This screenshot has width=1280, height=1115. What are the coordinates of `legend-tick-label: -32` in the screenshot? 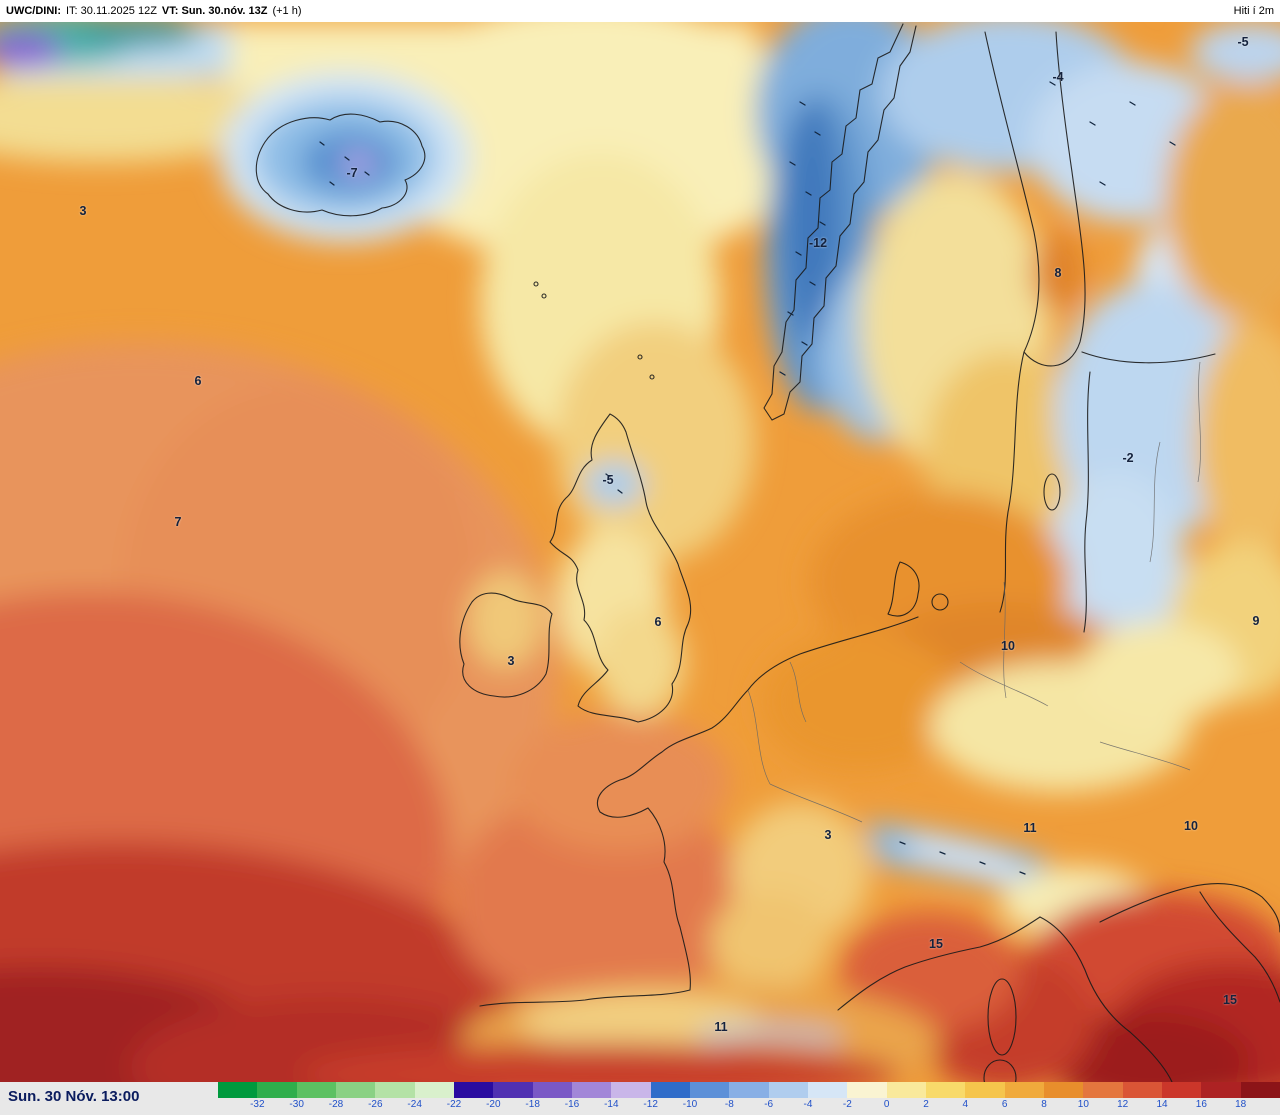 It's located at (257, 1104).